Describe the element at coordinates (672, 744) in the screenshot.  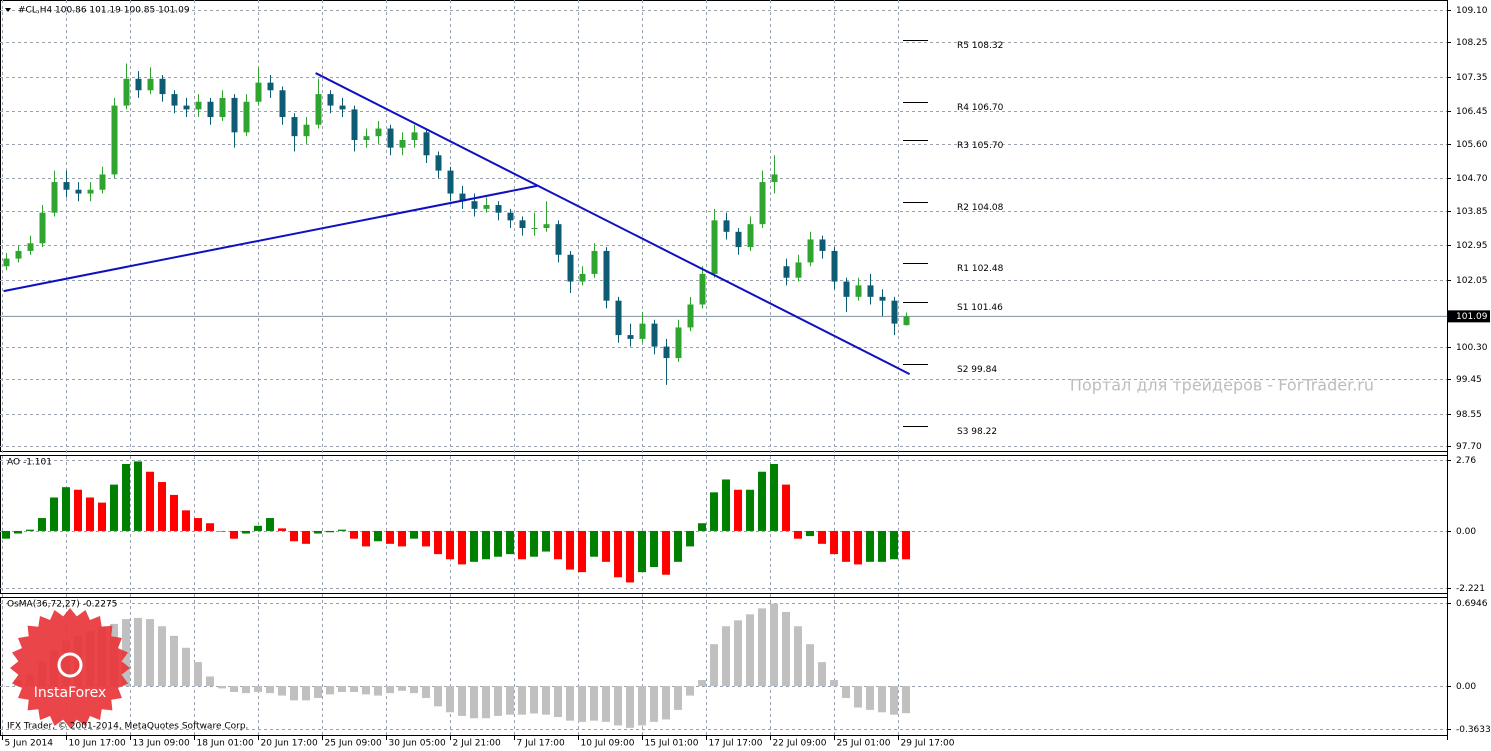
I see `x-tick-label: 15 Jul 01:00` at that location.